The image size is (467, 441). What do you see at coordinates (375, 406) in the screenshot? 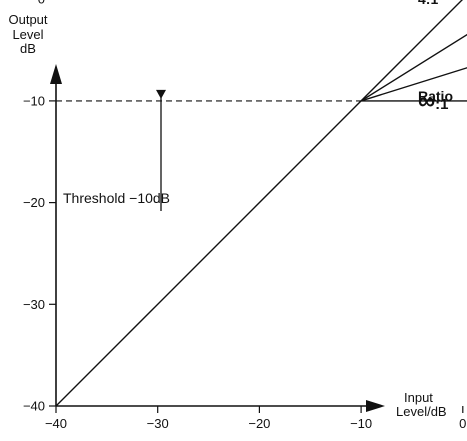
I see `x-axis-arrow` at bounding box center [375, 406].